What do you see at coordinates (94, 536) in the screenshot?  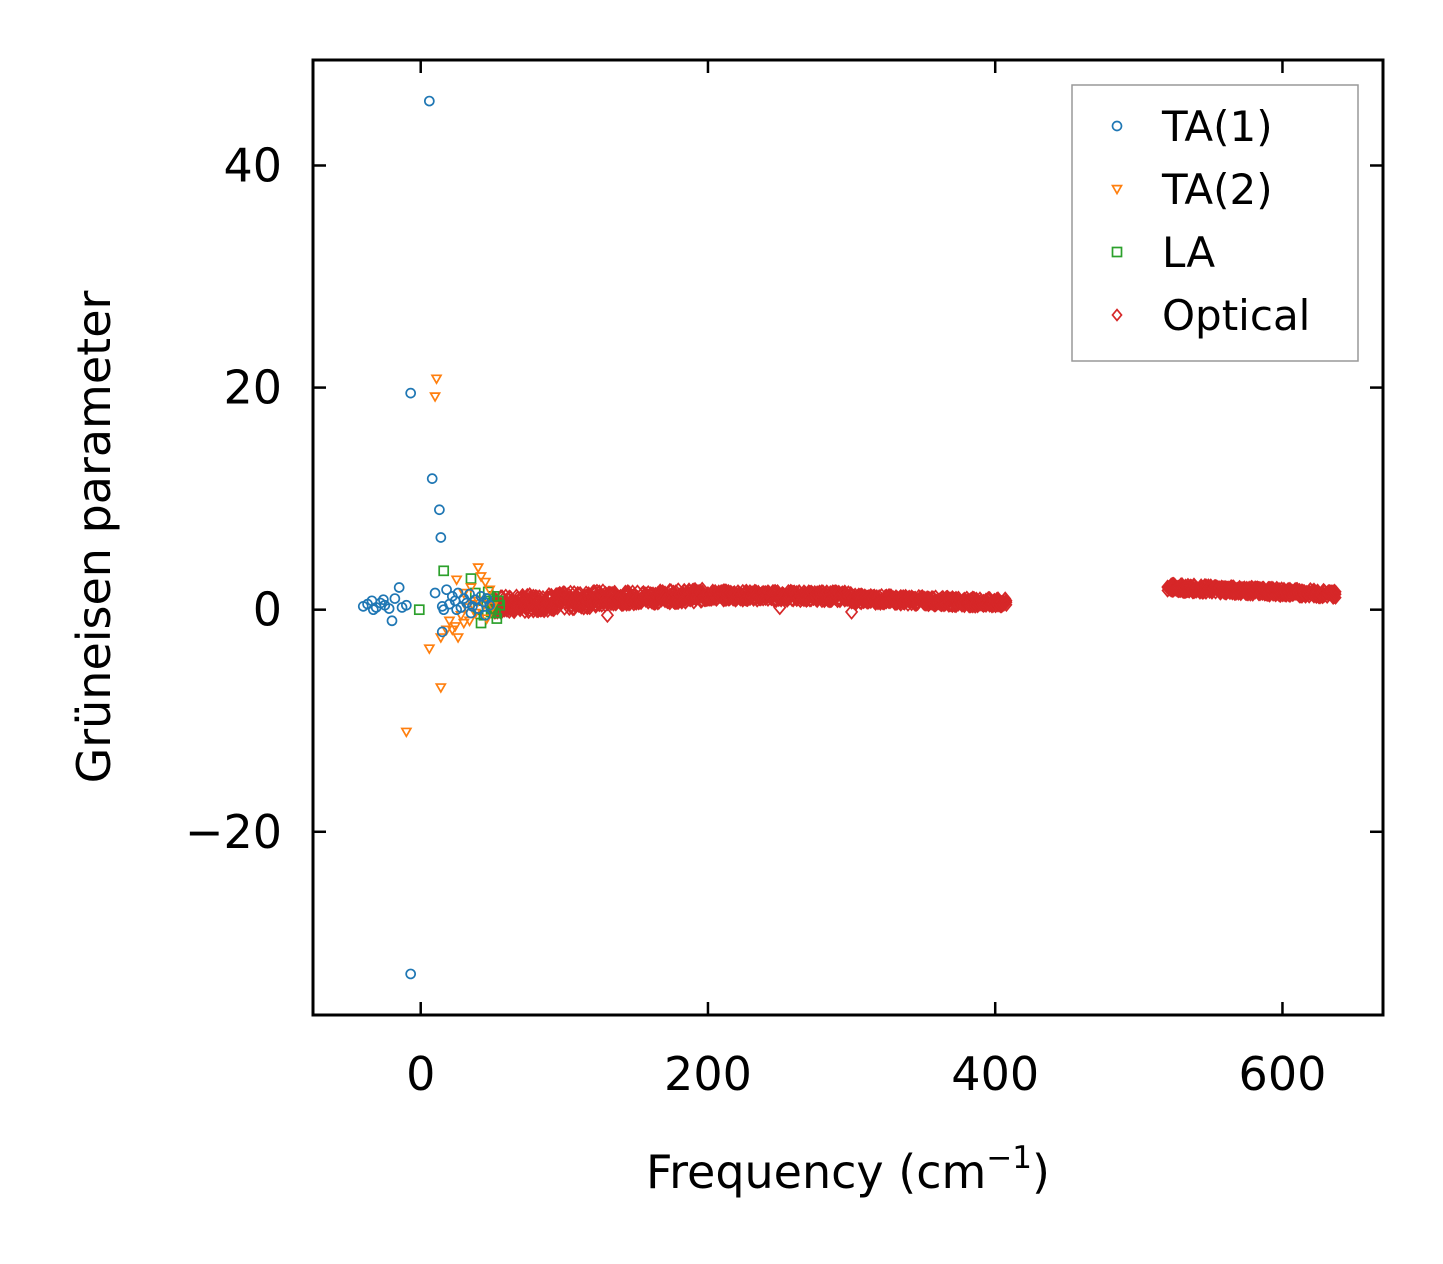 I see `y-axis-title: Grüneisen parameter` at bounding box center [94, 536].